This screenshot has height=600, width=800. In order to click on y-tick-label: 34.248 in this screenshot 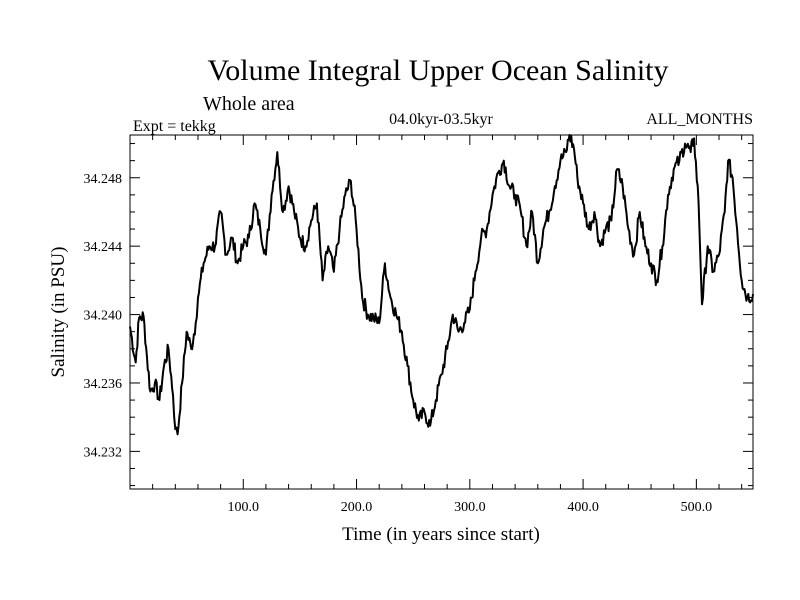, I will do `click(103, 179)`.